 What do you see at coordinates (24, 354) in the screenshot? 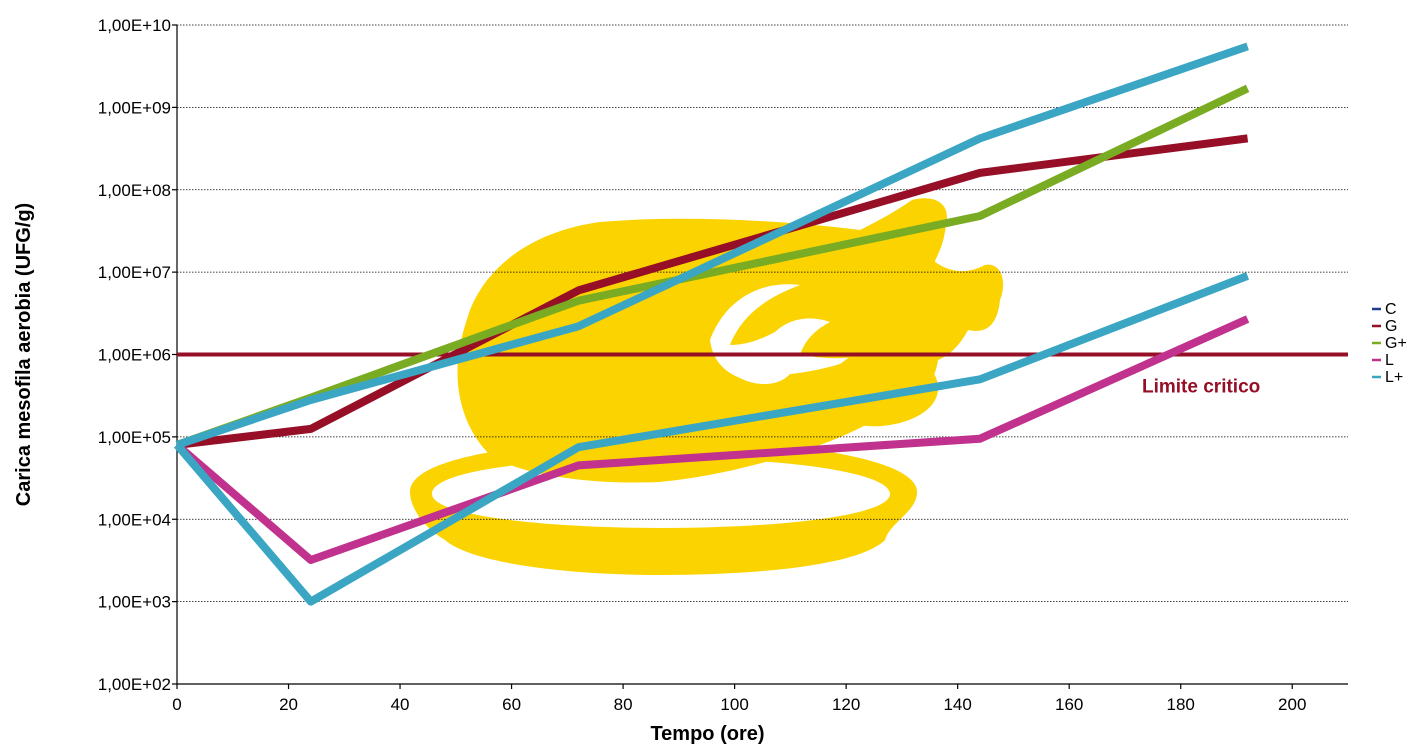
I see `y-axis-title: Carica mesofila aerobia (UFG/g)` at bounding box center [24, 354].